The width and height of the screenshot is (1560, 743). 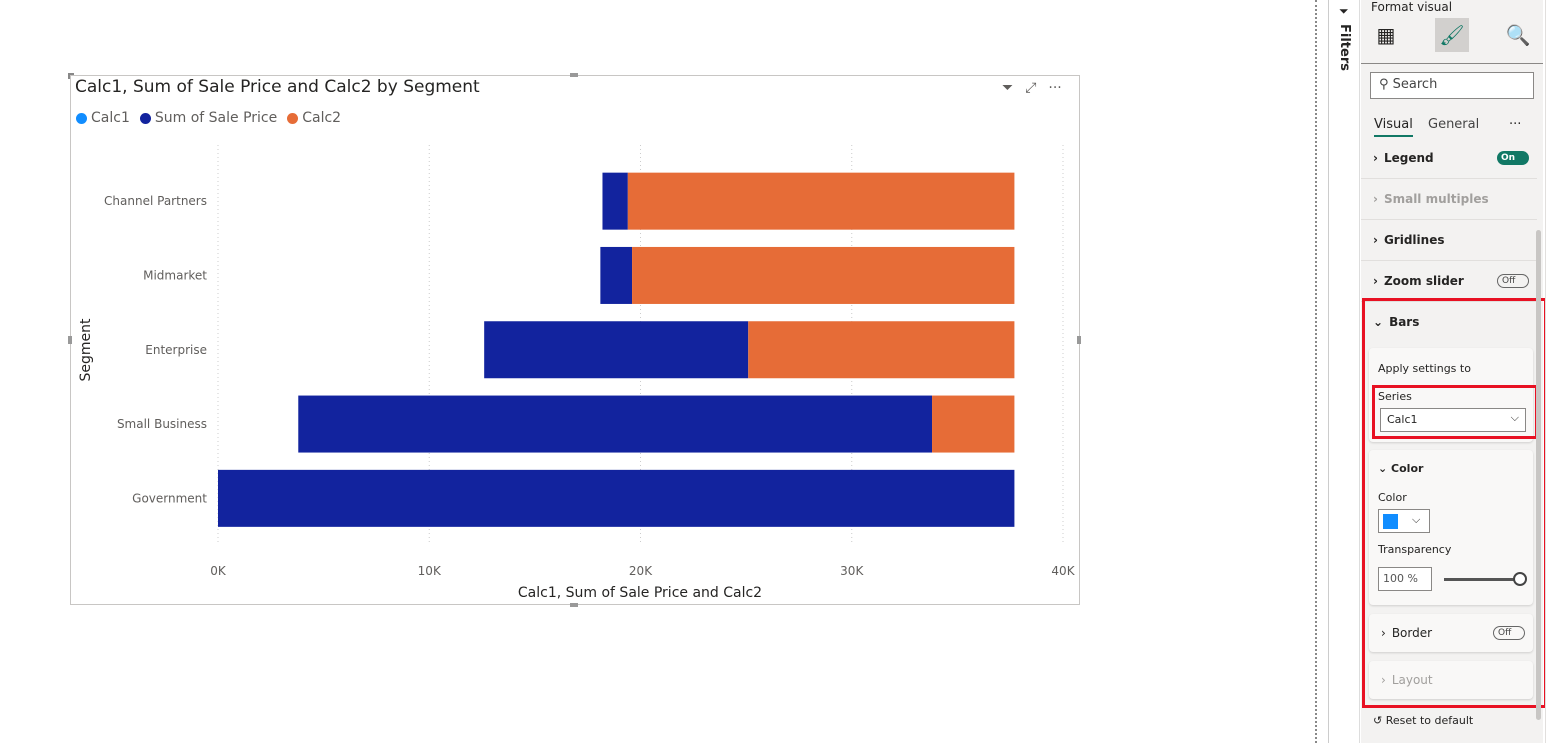 I want to click on section-label: Color, so click(x=1407, y=468).